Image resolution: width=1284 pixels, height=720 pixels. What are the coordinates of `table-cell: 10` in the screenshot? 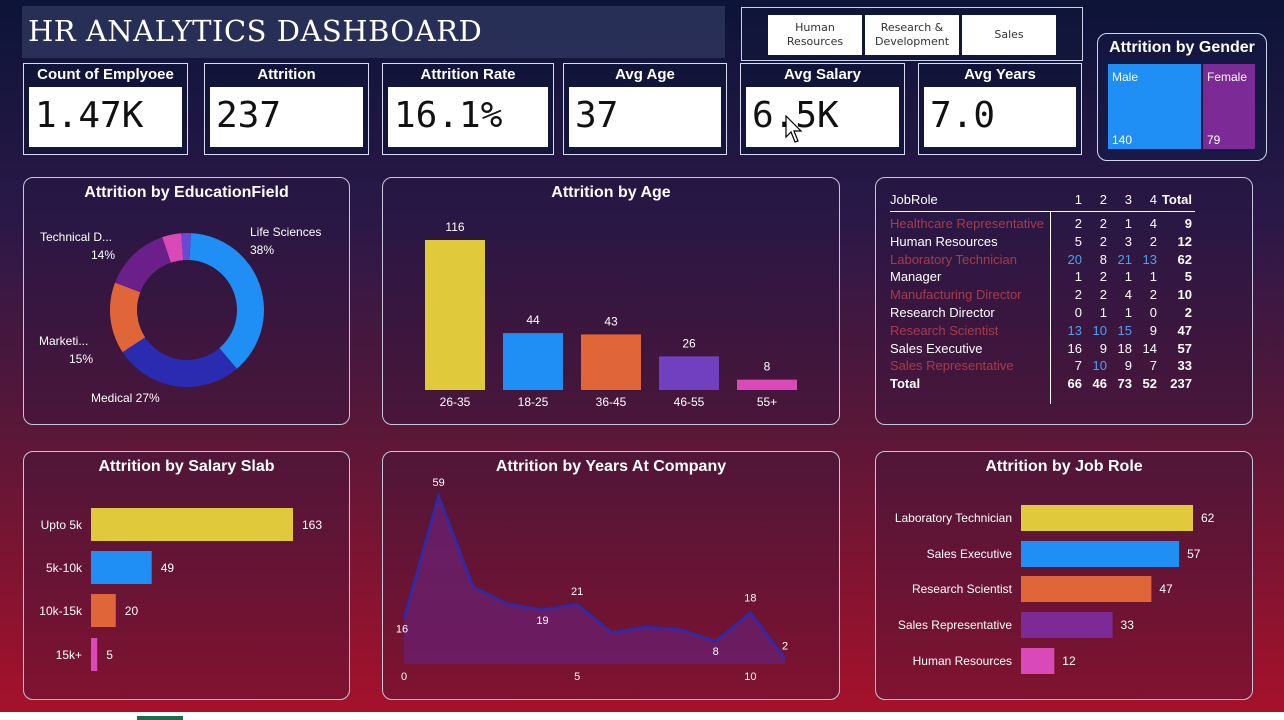 It's located at (1099, 366).